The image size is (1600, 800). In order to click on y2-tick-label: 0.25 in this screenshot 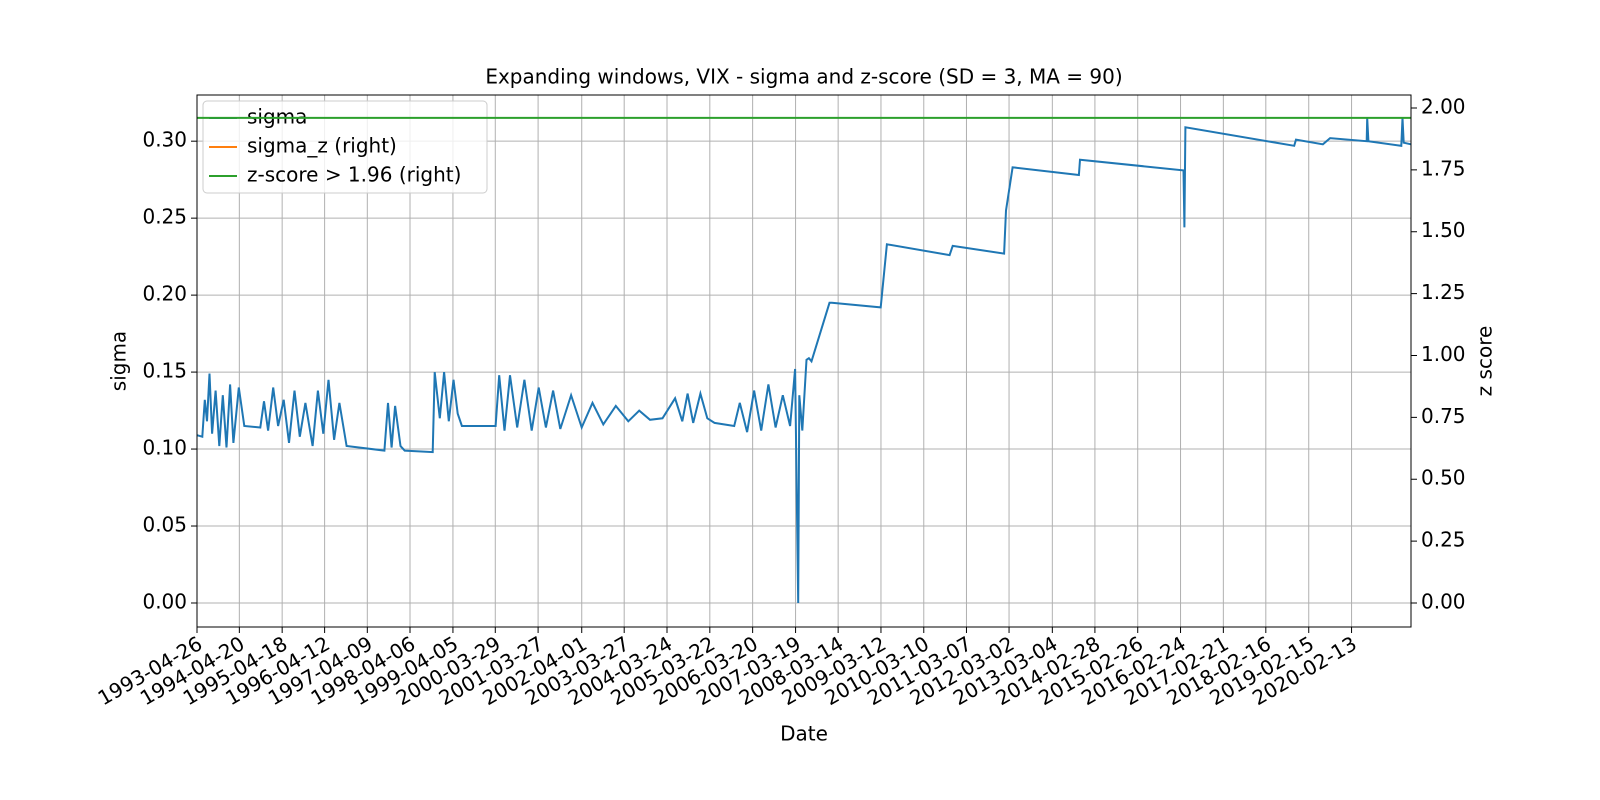, I will do `click(1443, 540)`.